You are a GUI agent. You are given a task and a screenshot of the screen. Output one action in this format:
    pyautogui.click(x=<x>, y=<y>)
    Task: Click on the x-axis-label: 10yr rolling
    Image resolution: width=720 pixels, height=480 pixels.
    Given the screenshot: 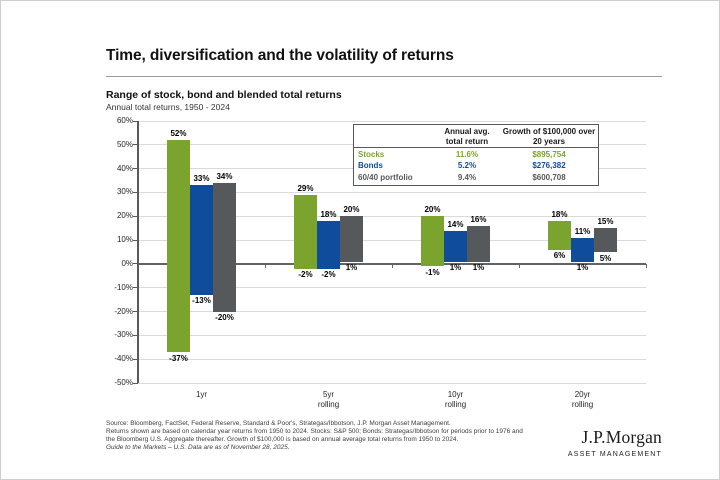 What is the action you would take?
    pyautogui.click(x=455, y=399)
    